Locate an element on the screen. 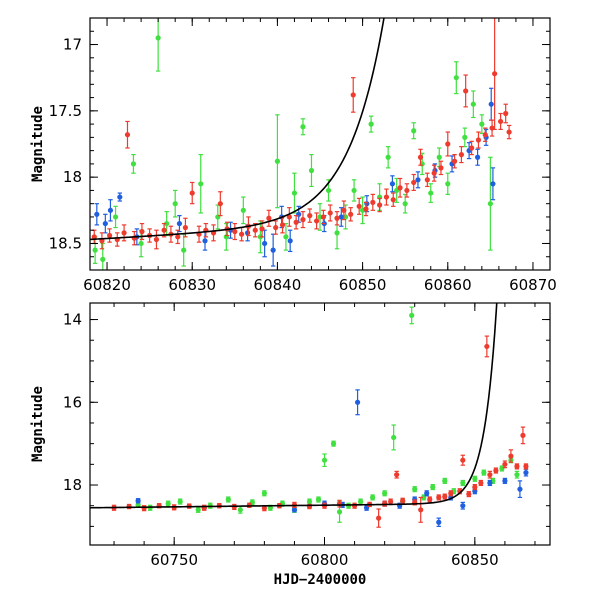  bottom-y-tick-label: 14 is located at coordinates (72, 320).